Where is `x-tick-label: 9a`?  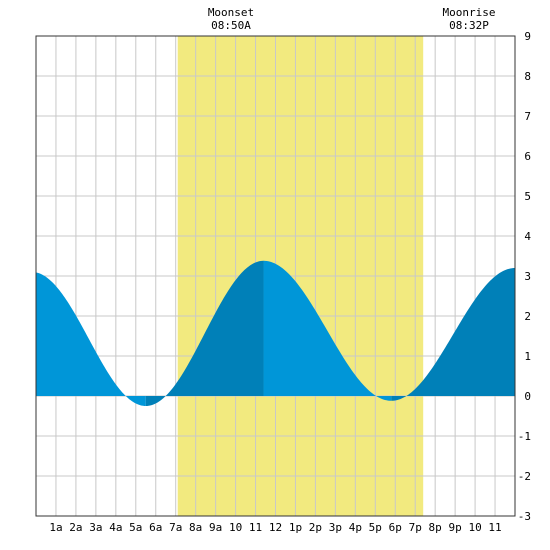 x-tick-label: 9a is located at coordinates (215, 527).